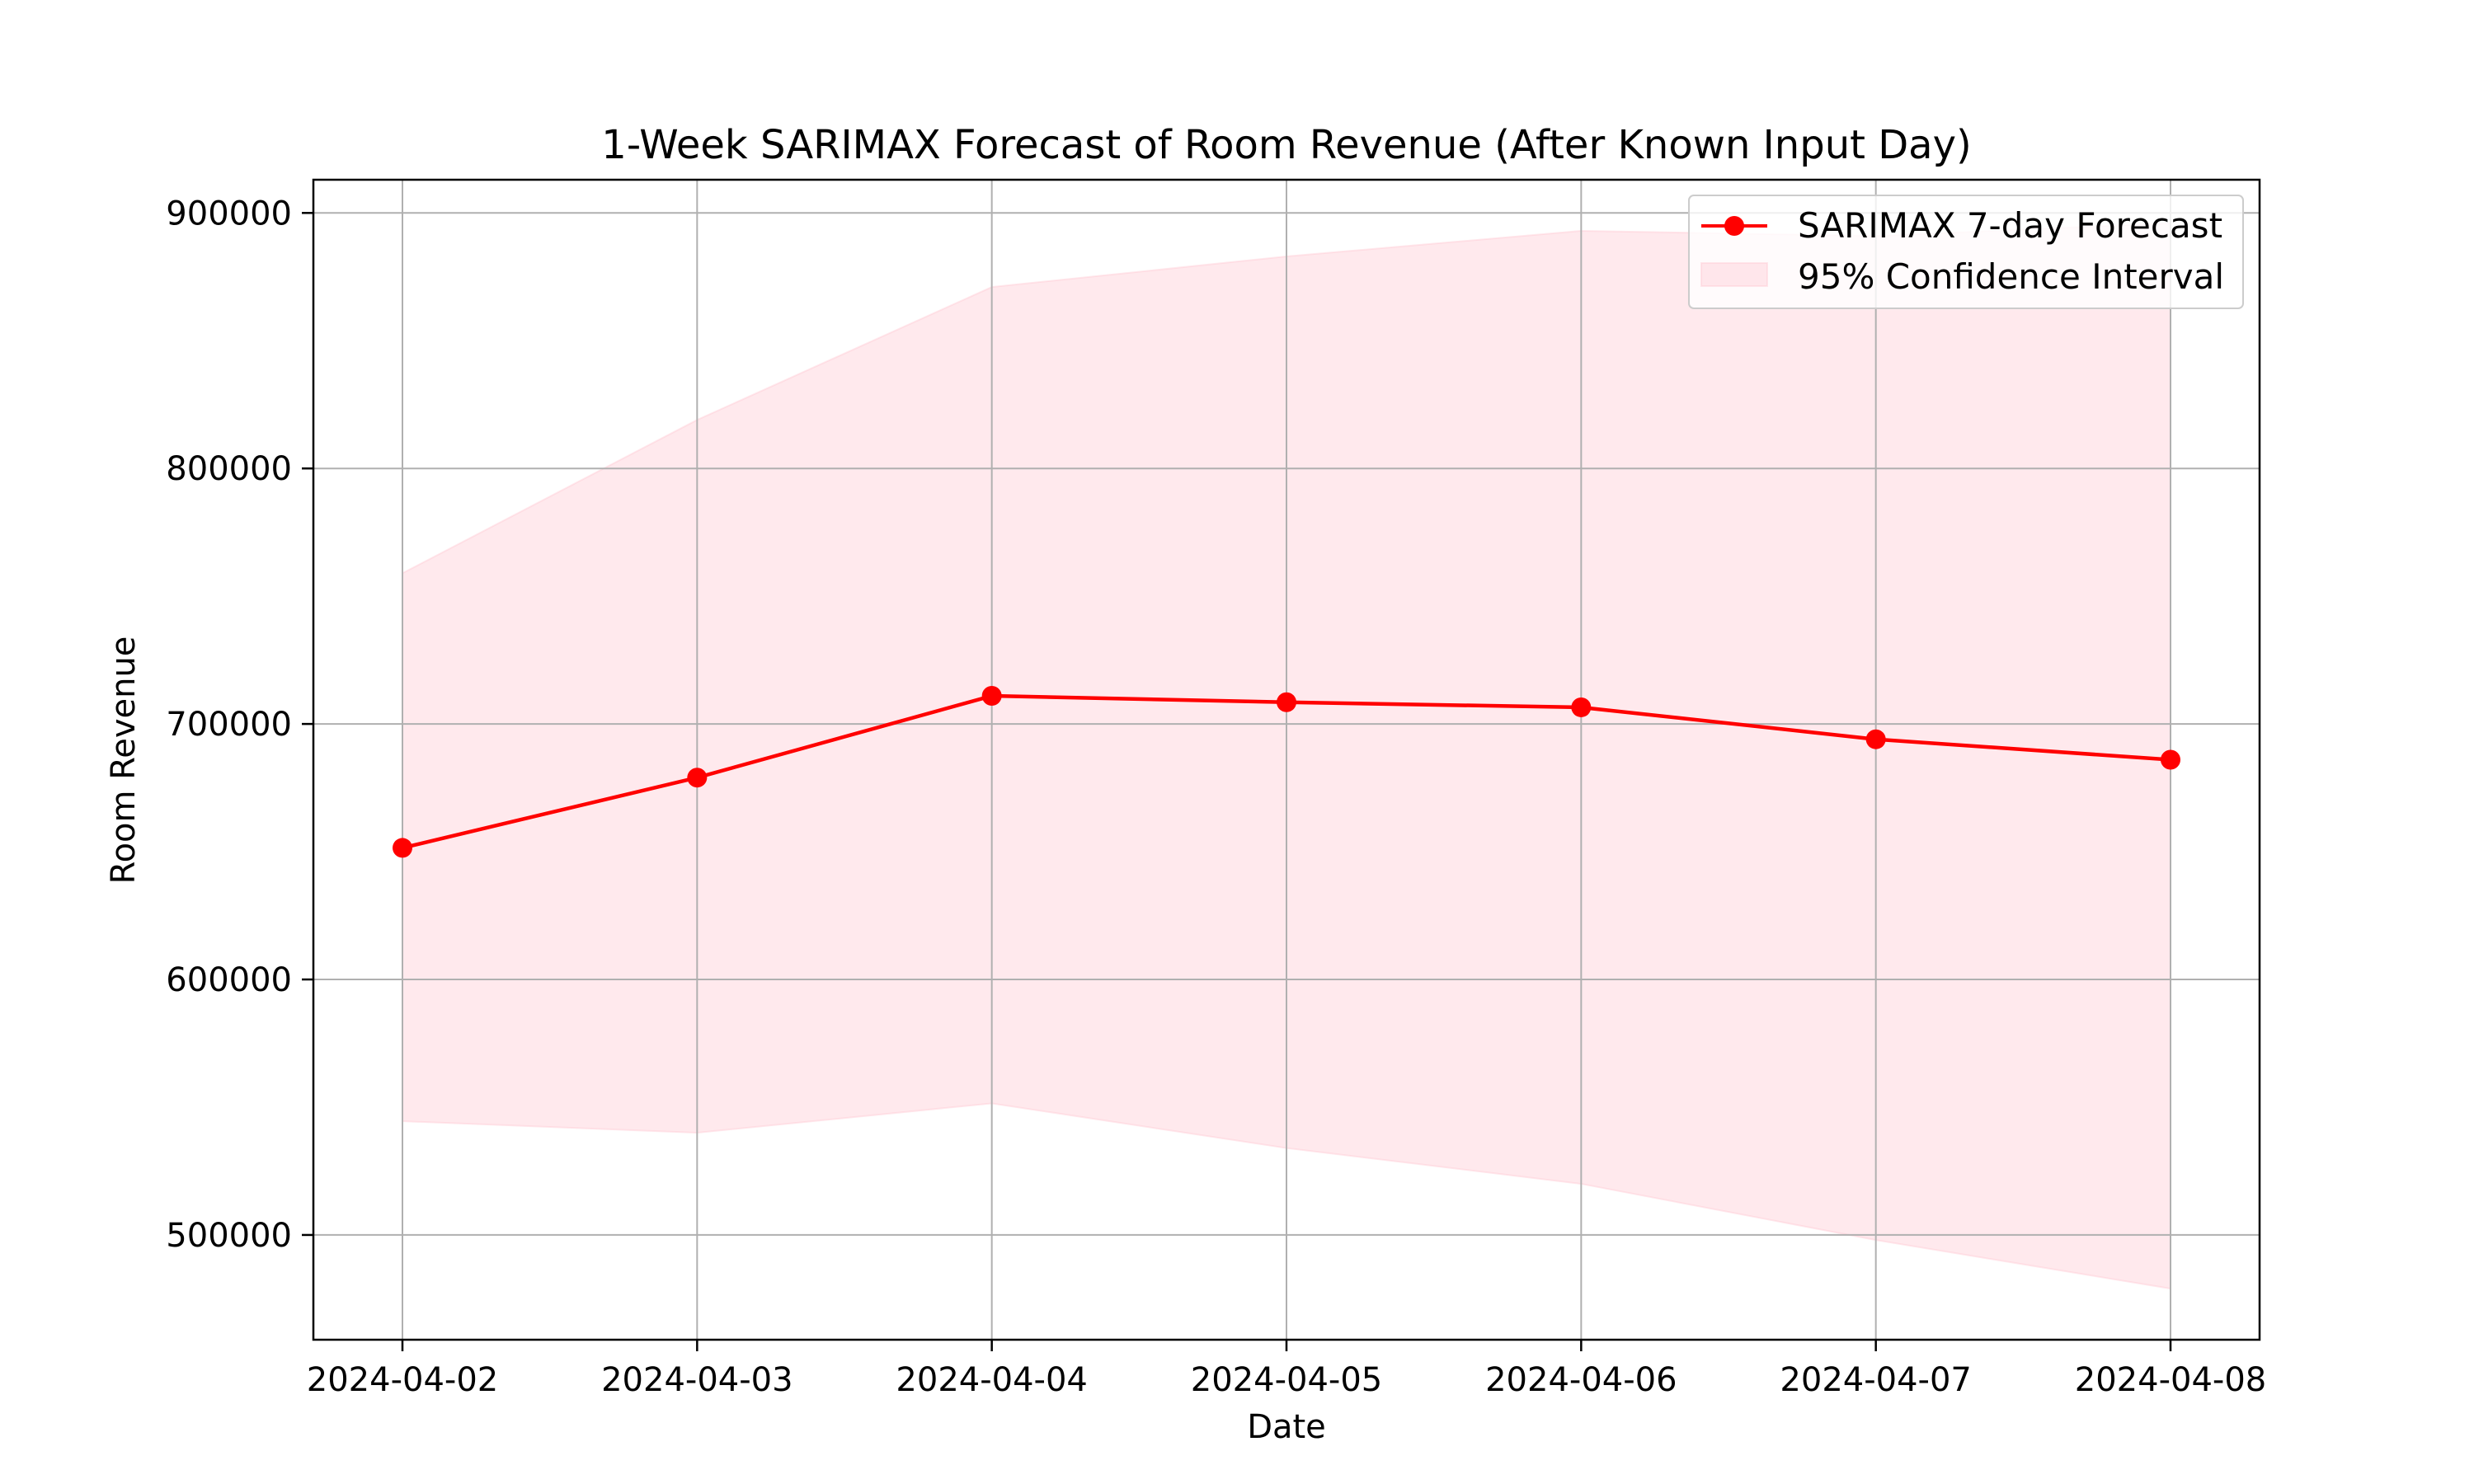 The height and width of the screenshot is (1484, 2474). I want to click on x-tick-label: 2024-04-03, so click(697, 1380).